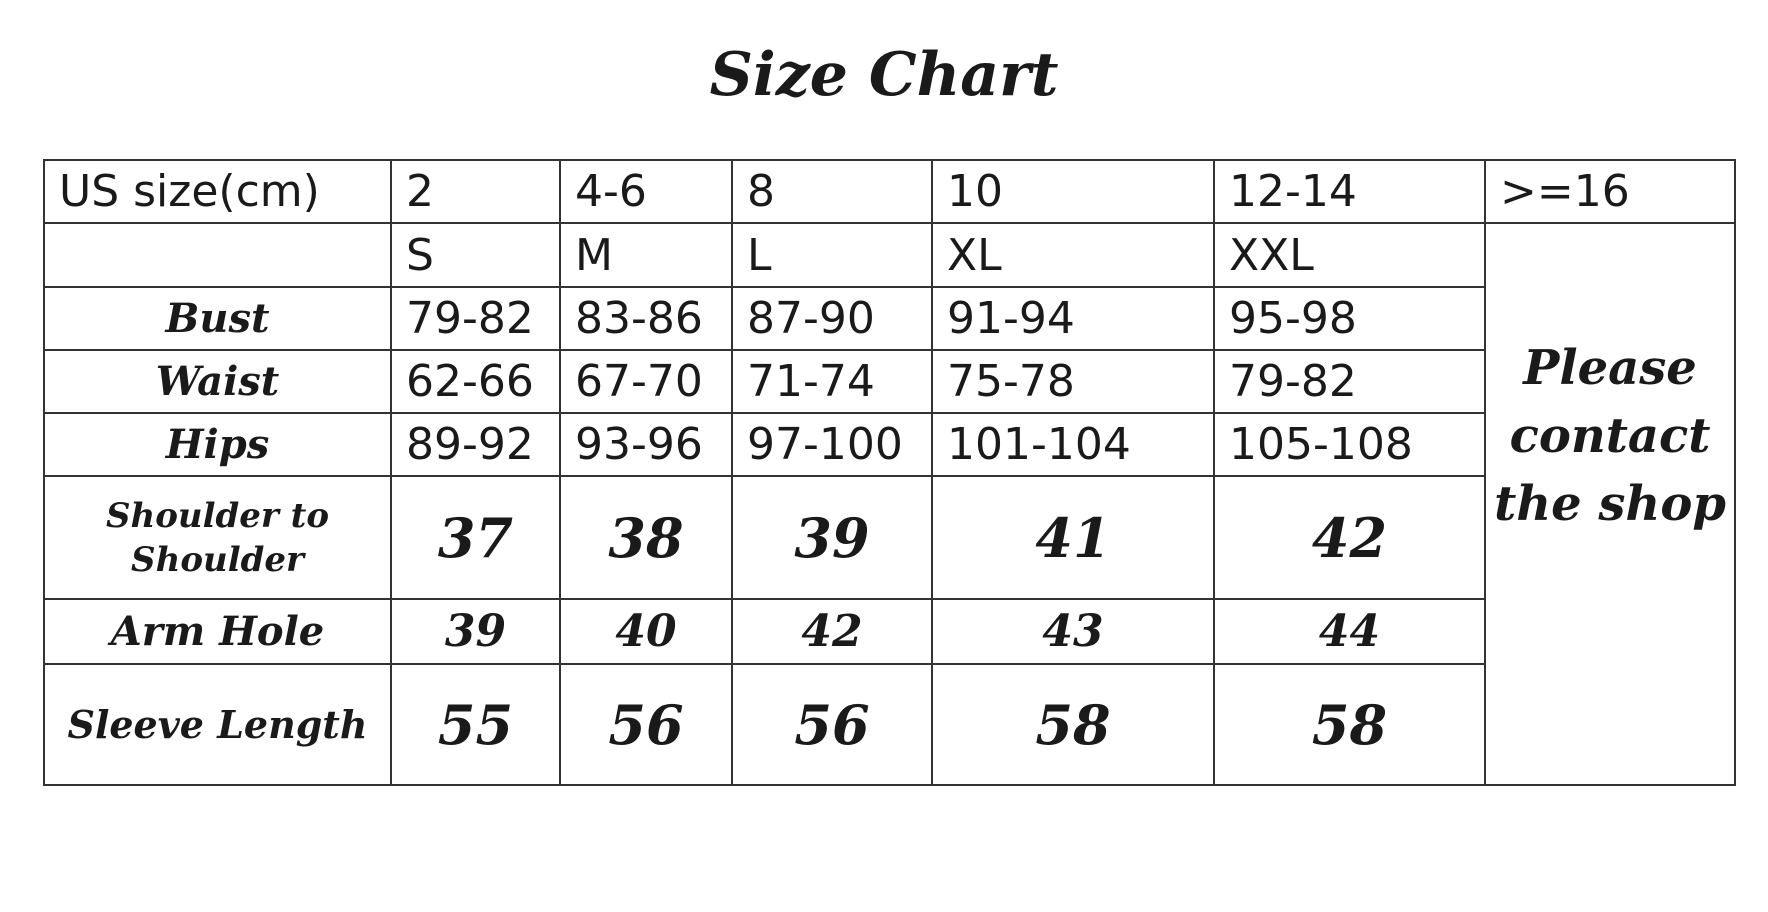 Image resolution: width=1768 pixels, height=912 pixels. I want to click on row-label: Shoulder to Shoulder, so click(217, 537).